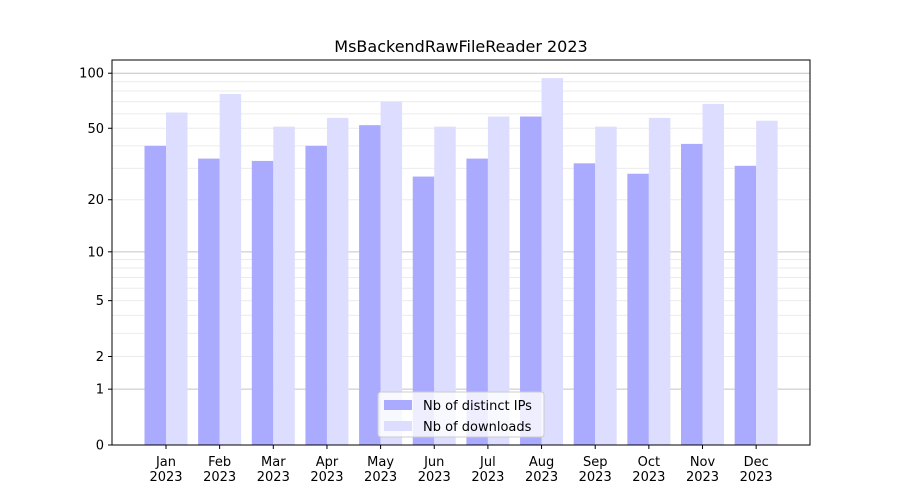 This screenshot has width=900, height=504. I want to click on y-tick-label: 10, so click(95, 252).